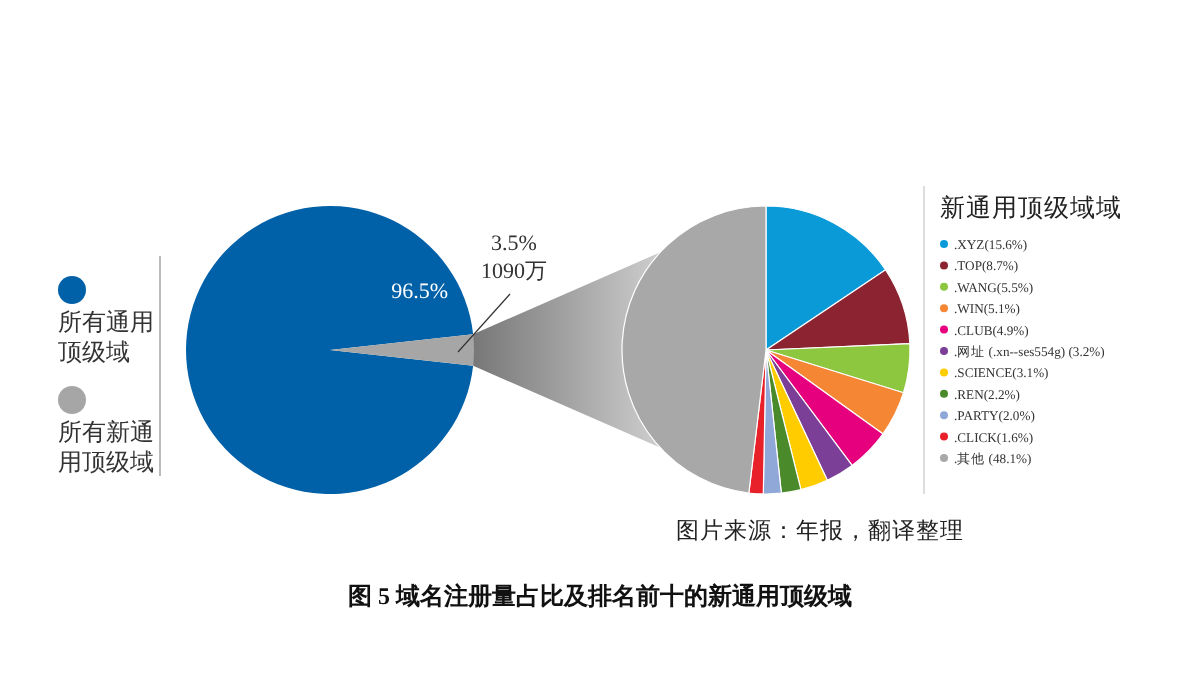 The height and width of the screenshot is (680, 1200). What do you see at coordinates (106, 337) in the screenshot?
I see `legend-label: 所有通用顶级域` at bounding box center [106, 337].